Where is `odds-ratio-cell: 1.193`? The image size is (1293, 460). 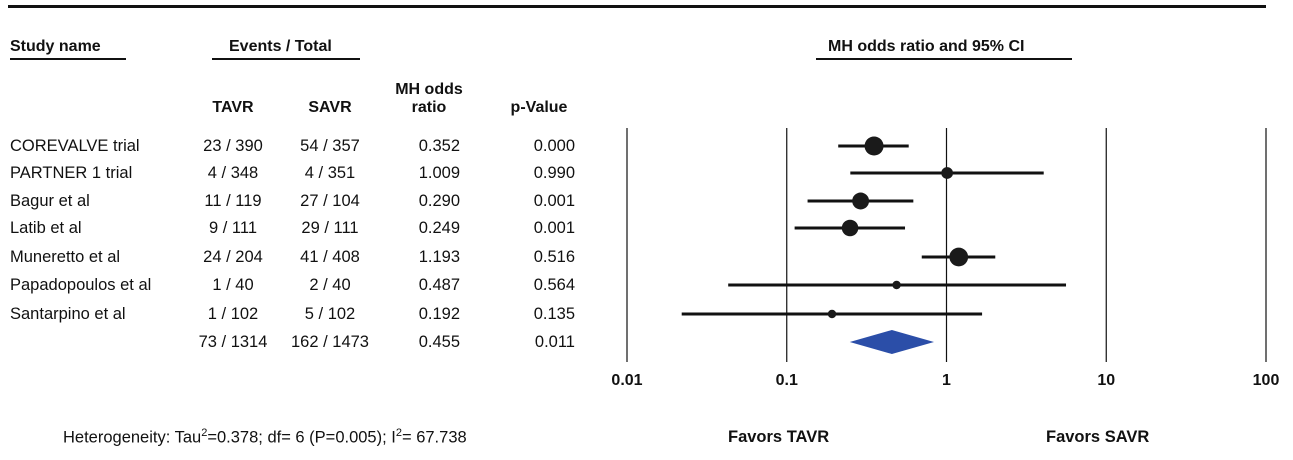
odds-ratio-cell: 1.193 is located at coordinates (439, 257).